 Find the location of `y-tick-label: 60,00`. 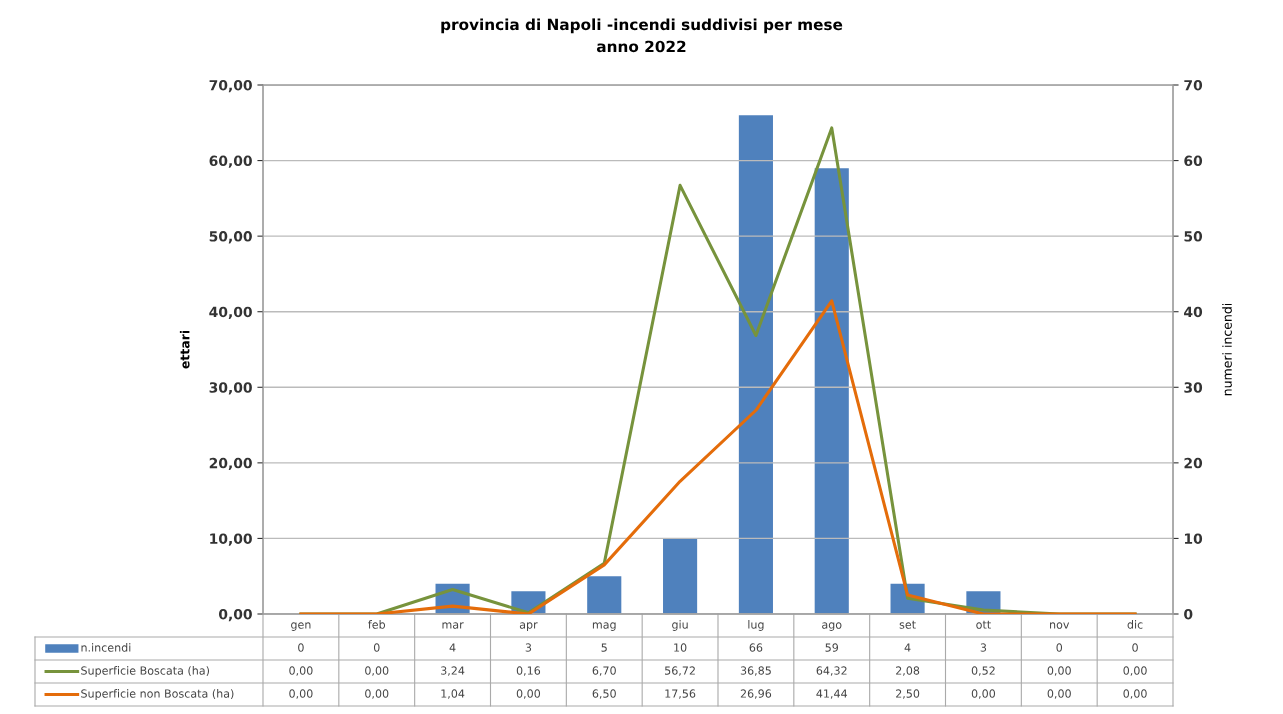

y-tick-label: 60,00 is located at coordinates (230, 161).